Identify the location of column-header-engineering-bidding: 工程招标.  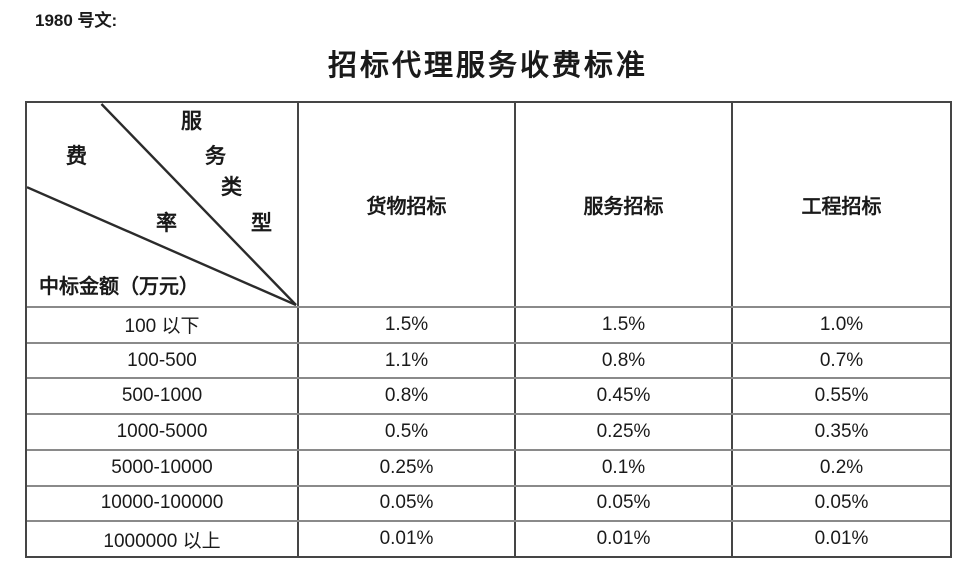
(841, 207).